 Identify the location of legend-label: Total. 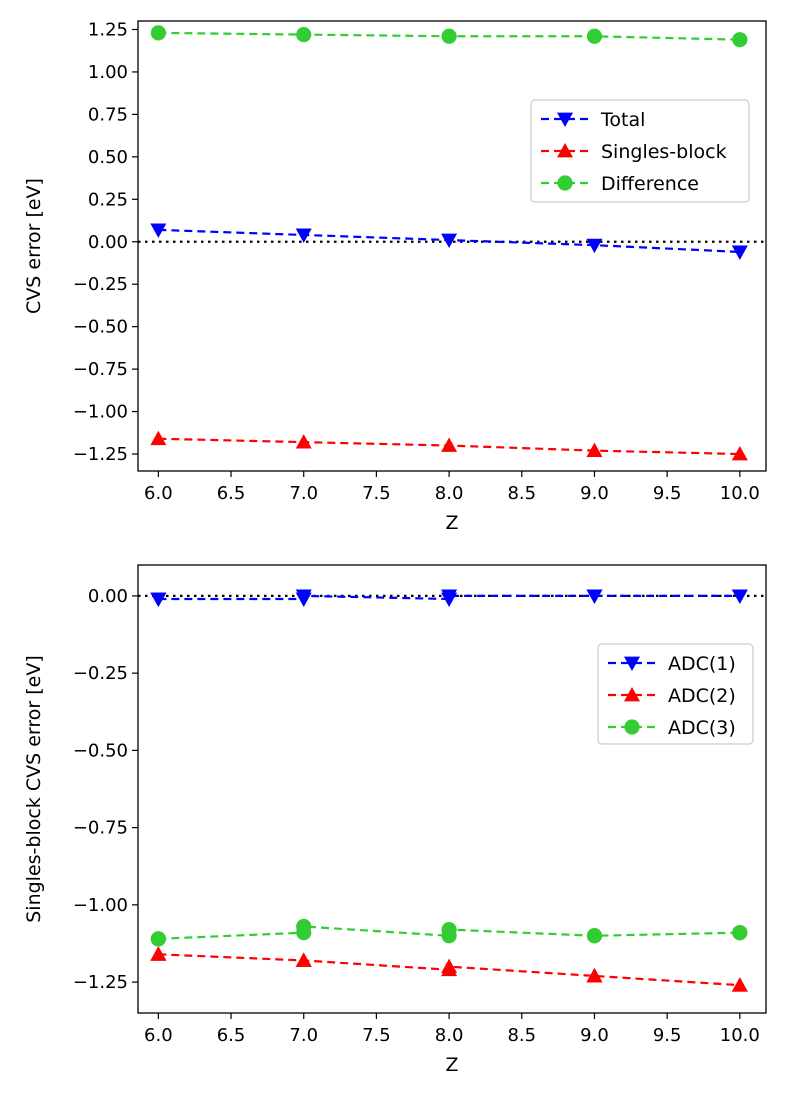
(622, 120).